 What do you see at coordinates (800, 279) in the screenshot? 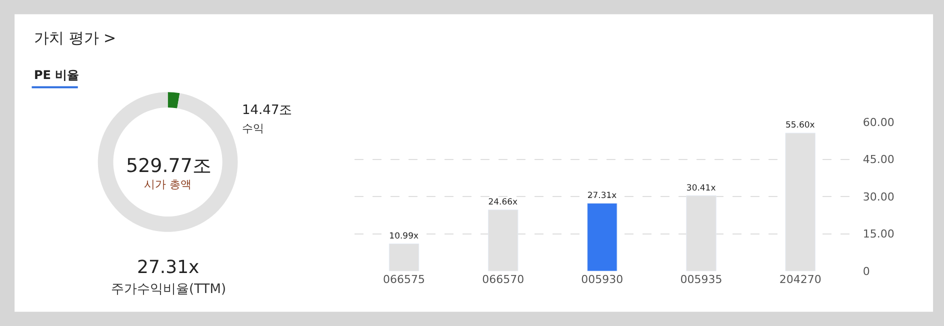
I see `x-tick-label: 204270` at bounding box center [800, 279].